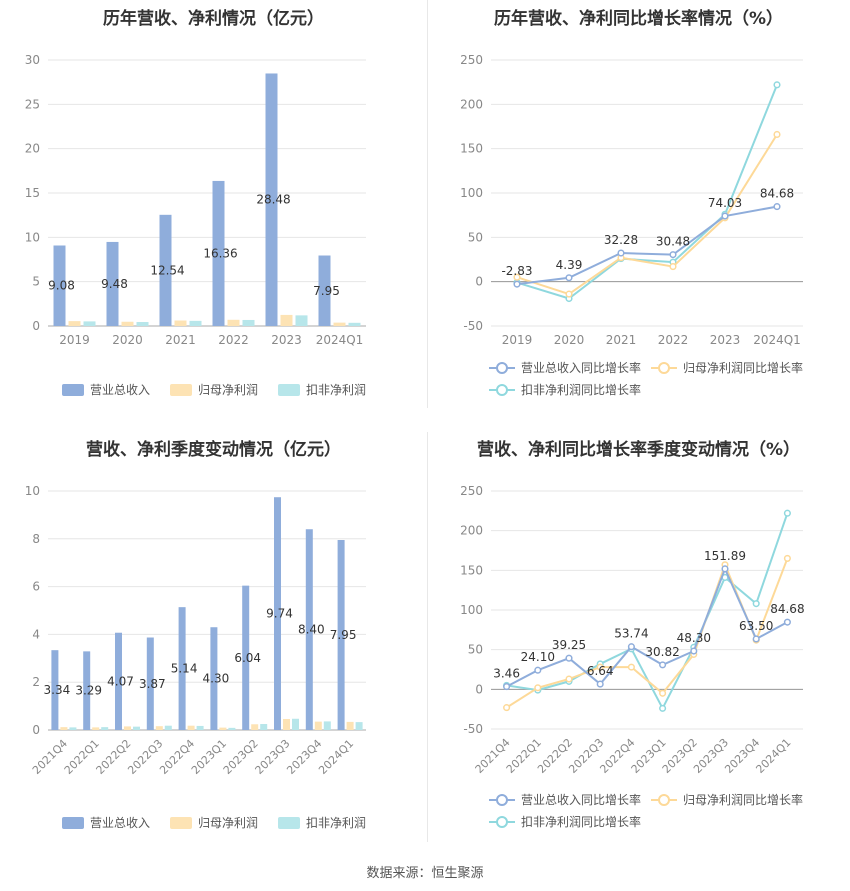 The image size is (850, 891). I want to click on data-label: 9.48, so click(114, 284).